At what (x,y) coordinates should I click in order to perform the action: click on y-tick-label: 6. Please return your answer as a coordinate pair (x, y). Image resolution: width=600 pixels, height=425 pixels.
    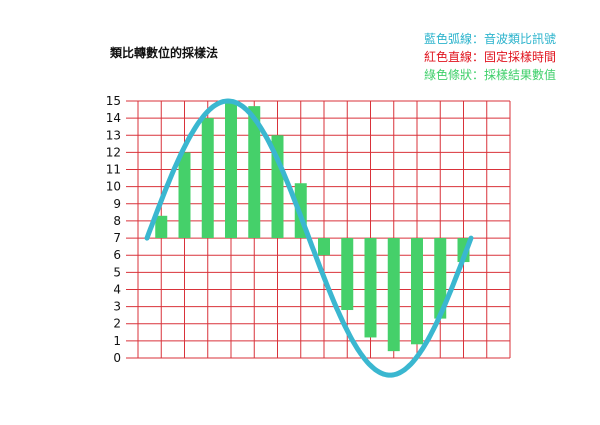
    Looking at the image, I should click on (117, 255).